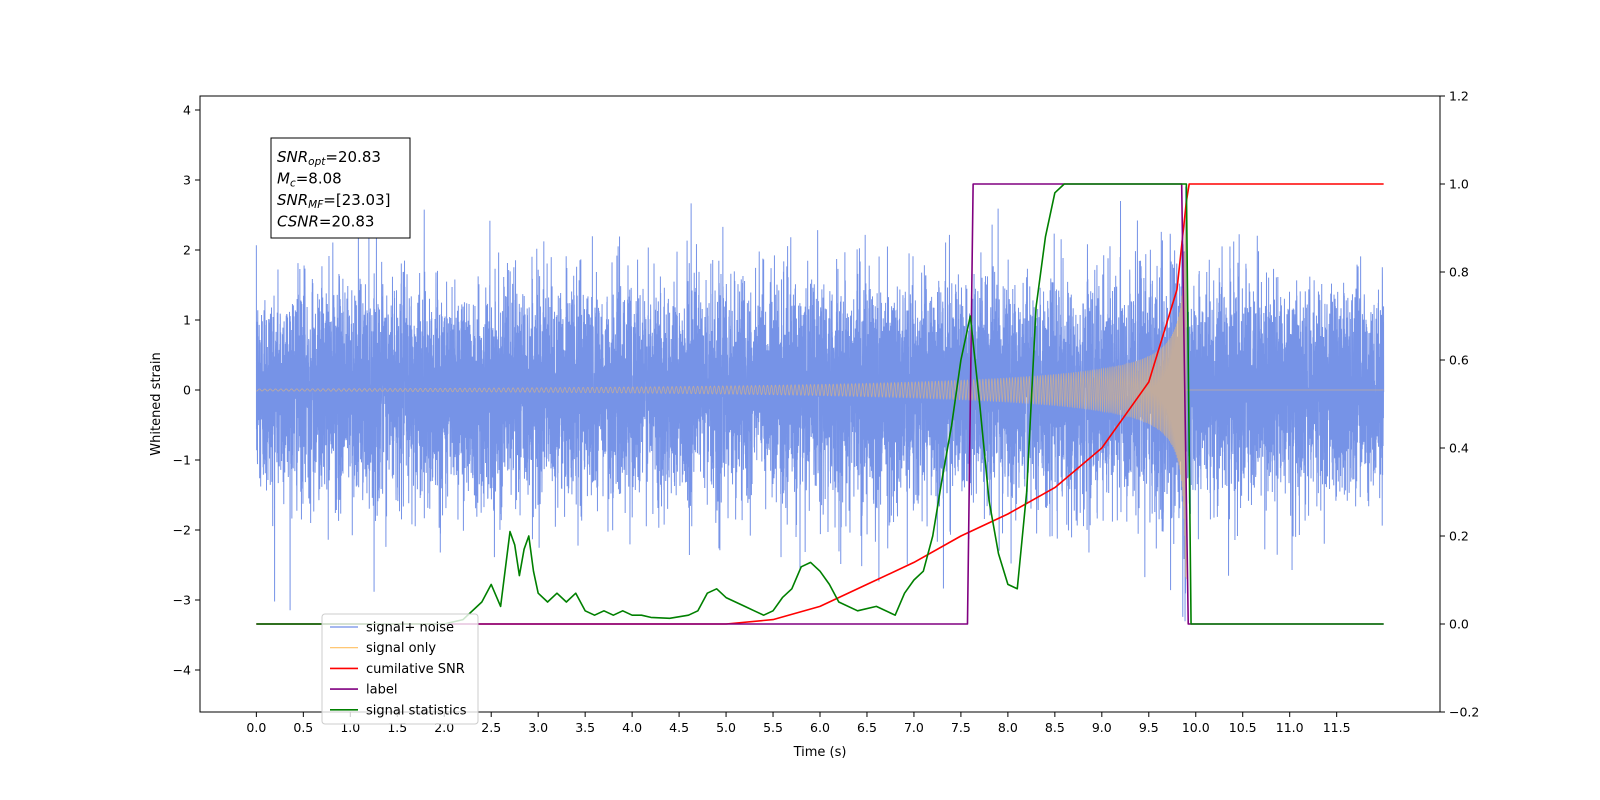  What do you see at coordinates (961, 727) in the screenshot?
I see `x-tick-label: 7.5` at bounding box center [961, 727].